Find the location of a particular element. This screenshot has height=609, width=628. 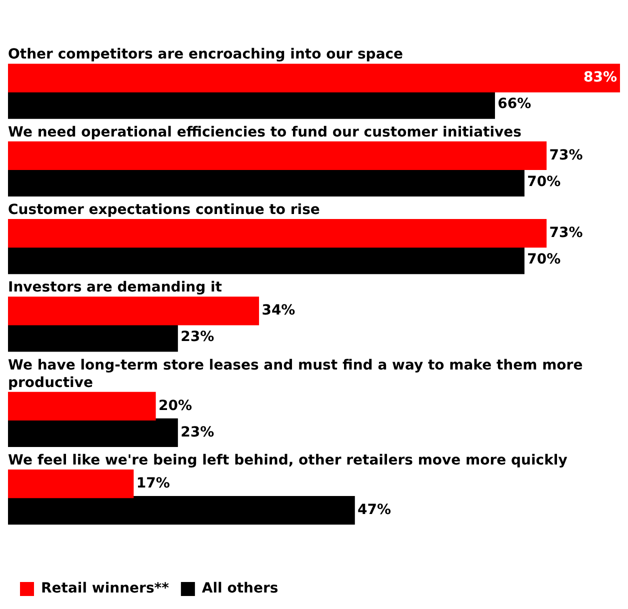

y-tick-label: We have long-term store leases and must find a way to make them more productive is located at coordinates (295, 374).